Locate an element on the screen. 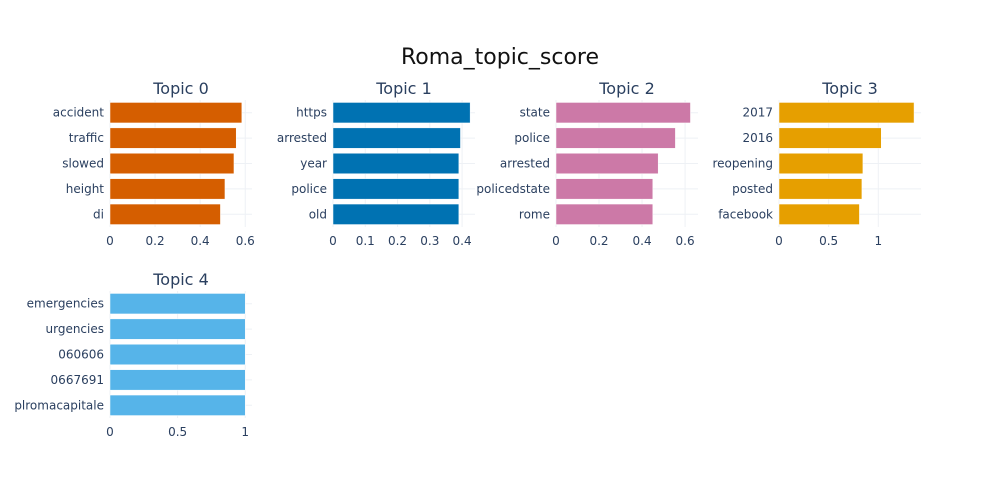 The width and height of the screenshot is (1000, 500). category-label: 060606 is located at coordinates (81, 355).